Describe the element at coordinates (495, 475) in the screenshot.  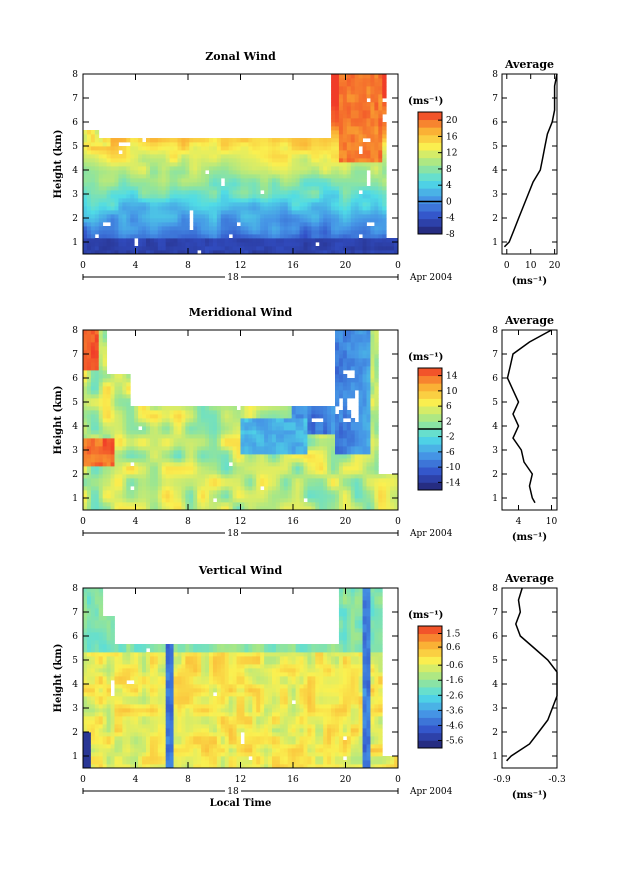
I see `profile-y-tick-label: 2` at that location.